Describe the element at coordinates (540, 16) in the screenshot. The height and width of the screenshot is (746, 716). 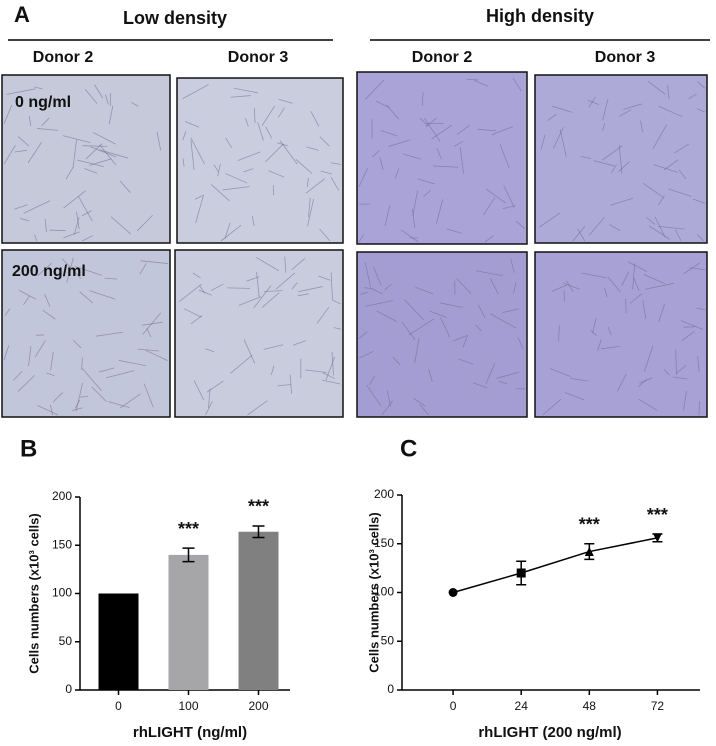
I see `group-title: High density` at that location.